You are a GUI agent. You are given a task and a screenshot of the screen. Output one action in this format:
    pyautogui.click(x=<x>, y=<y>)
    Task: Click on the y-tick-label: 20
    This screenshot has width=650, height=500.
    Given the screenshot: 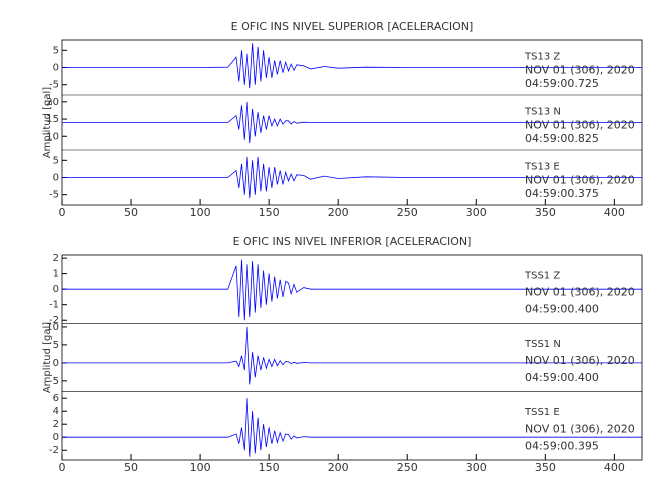 What is the action you would take?
    pyautogui.click(x=52, y=102)
    